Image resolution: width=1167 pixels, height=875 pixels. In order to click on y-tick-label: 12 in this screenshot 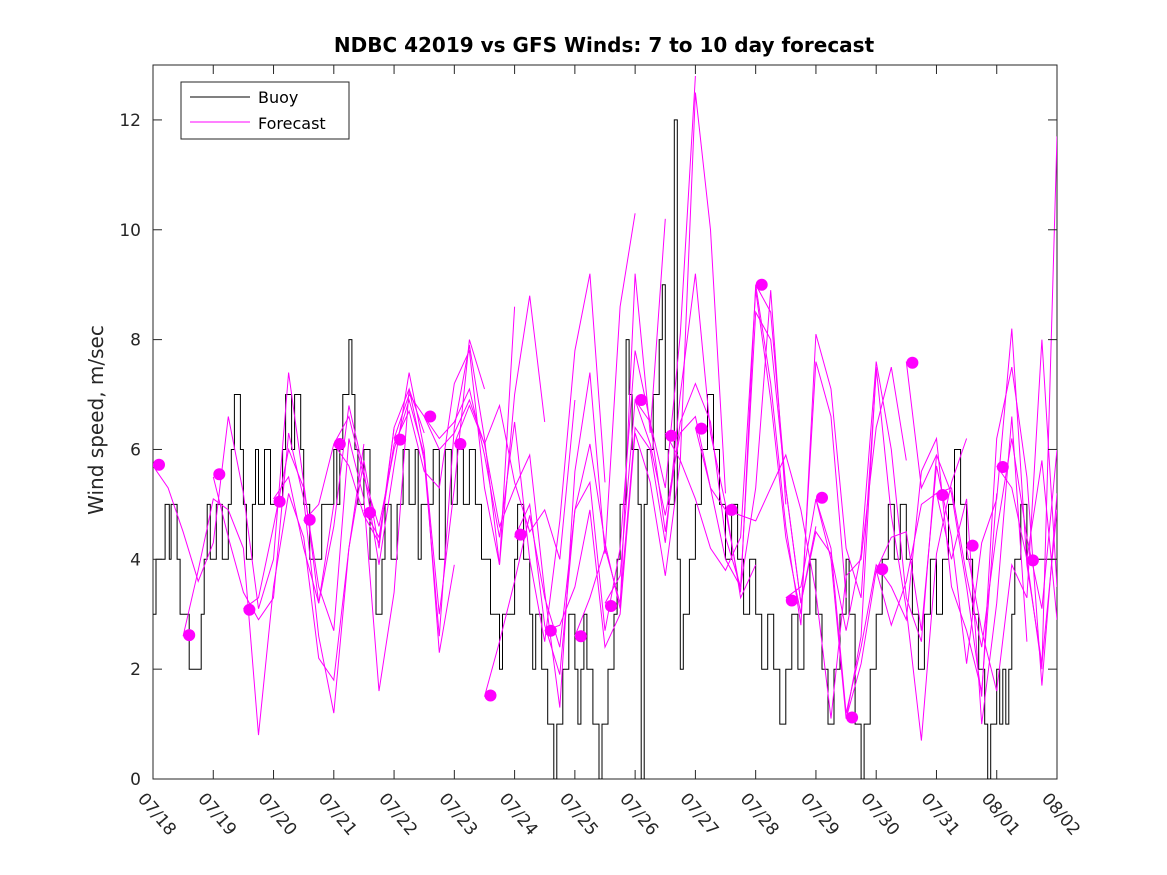, I will do `click(130, 121)`.